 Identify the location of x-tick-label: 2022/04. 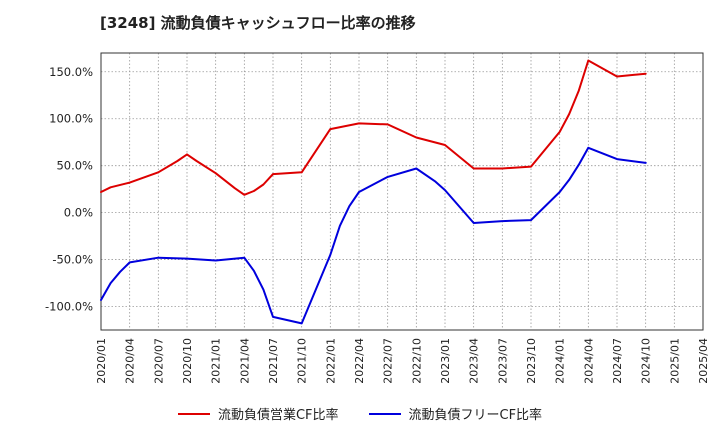
(359, 361).